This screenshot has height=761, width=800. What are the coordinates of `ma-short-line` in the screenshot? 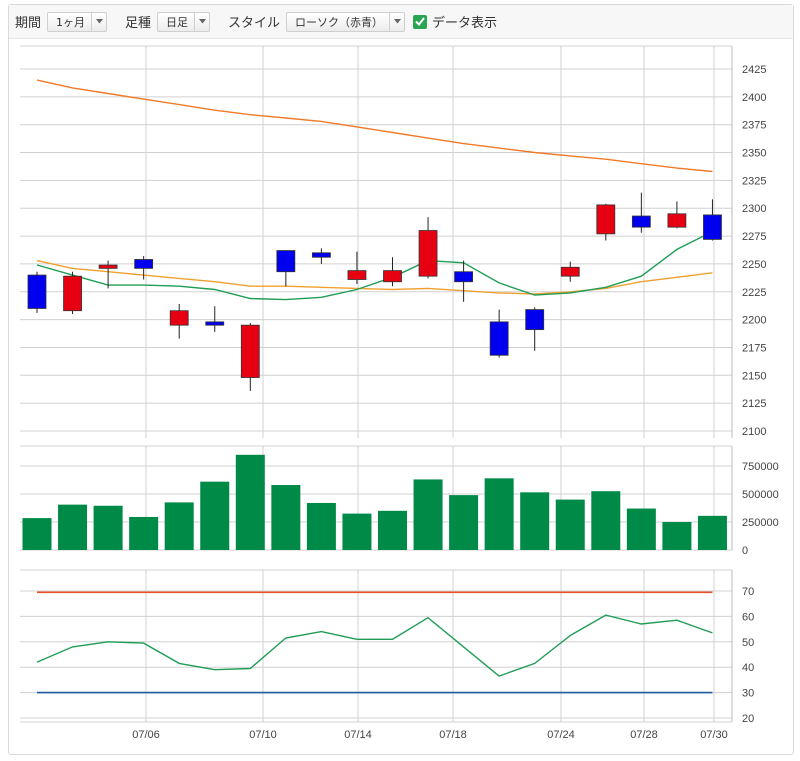 It's located at (374, 265).